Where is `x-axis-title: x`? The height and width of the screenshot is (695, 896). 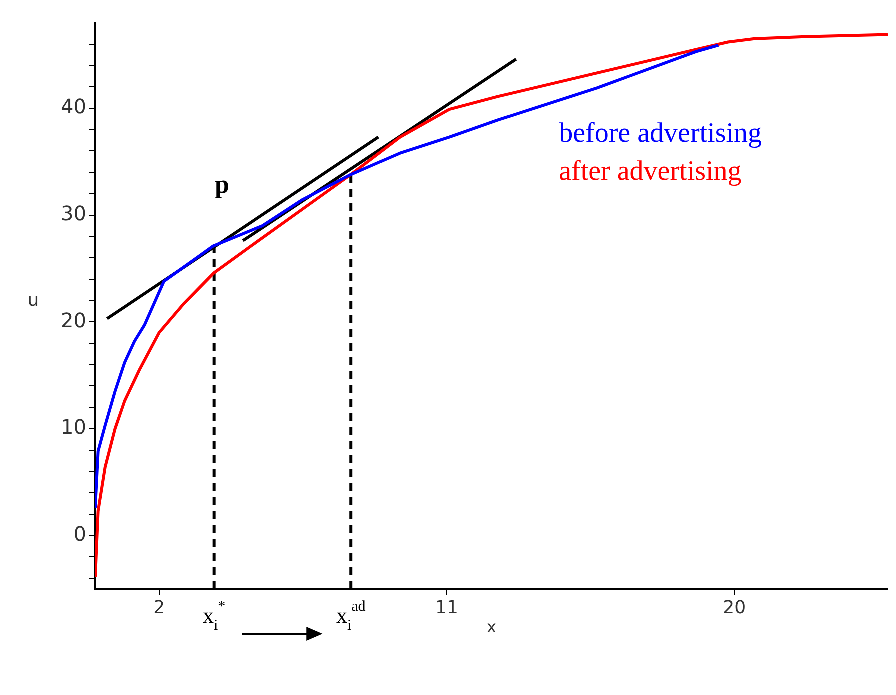 x-axis-title: x is located at coordinates (491, 627).